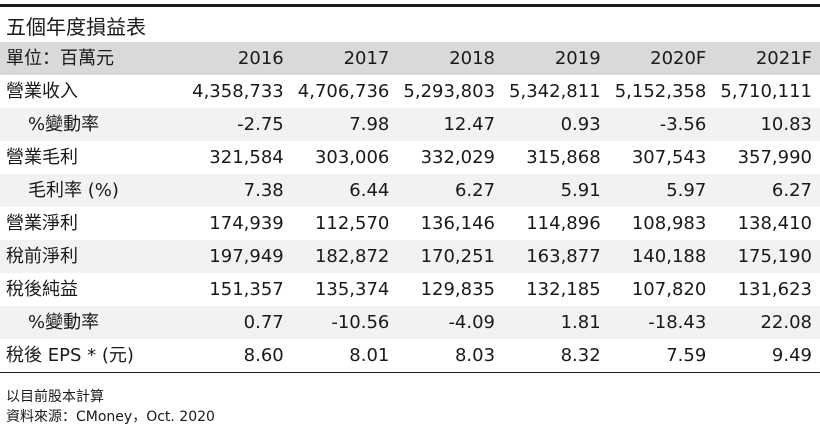 This screenshot has width=820, height=433. Describe the element at coordinates (563, 289) in the screenshot. I see `cell-value: 132,185` at that location.